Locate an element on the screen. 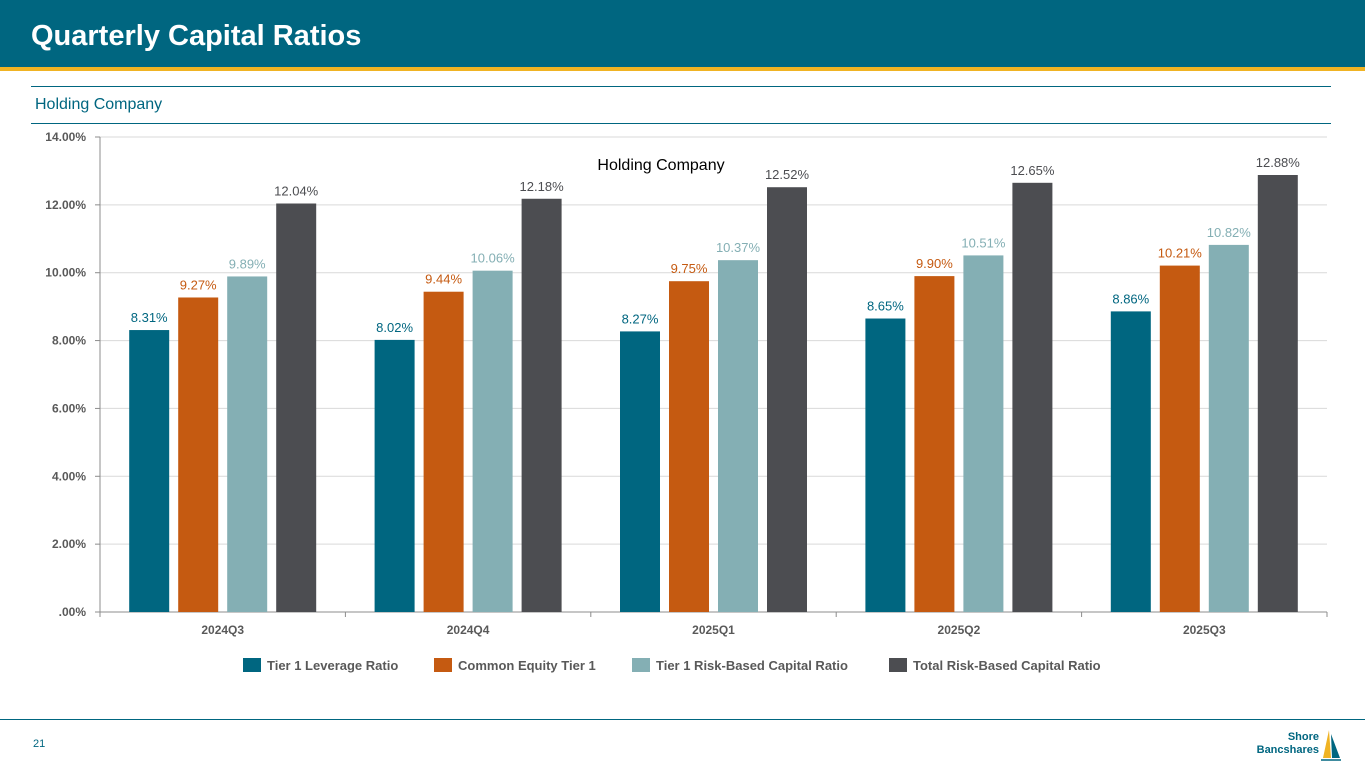  page-title: Quarterly Capital Ratios is located at coordinates (196, 36).